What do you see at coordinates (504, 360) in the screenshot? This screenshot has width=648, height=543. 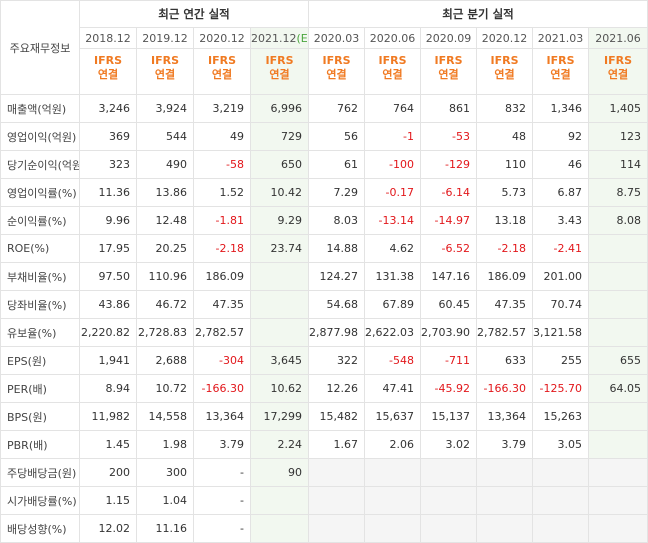 I see `table-cell: 633` at bounding box center [504, 360].